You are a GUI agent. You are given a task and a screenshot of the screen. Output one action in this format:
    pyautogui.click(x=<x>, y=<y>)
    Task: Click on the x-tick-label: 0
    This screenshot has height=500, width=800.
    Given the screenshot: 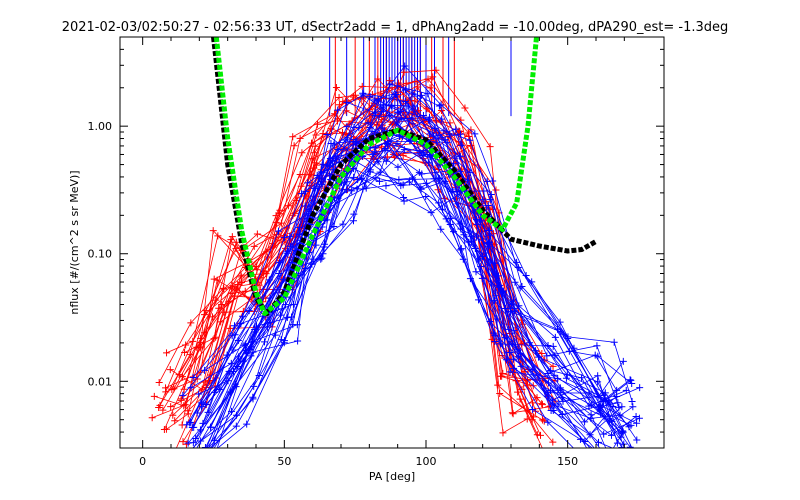 What is the action you would take?
    pyautogui.click(x=142, y=461)
    